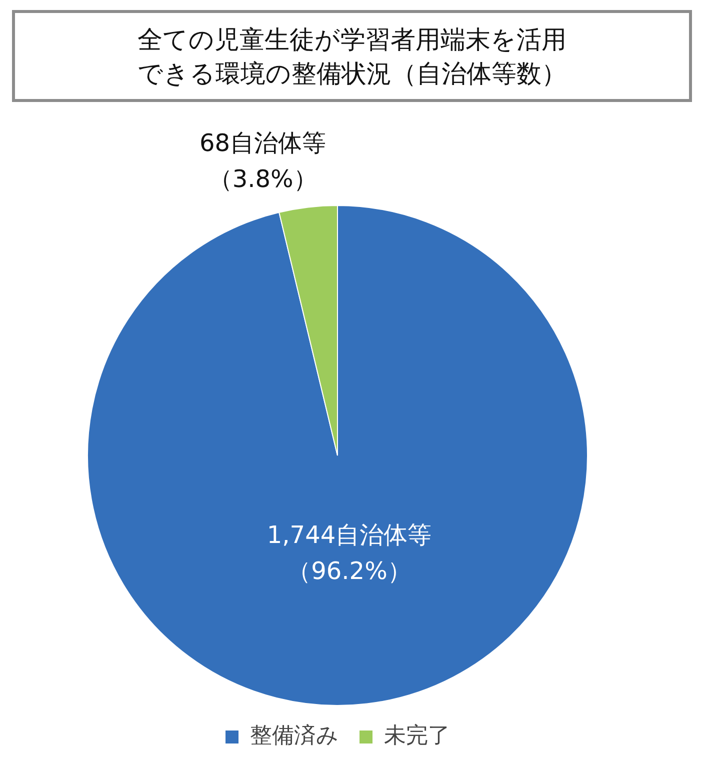 The image size is (710, 778). I want to click on data-label: 68自治体等（3.8%）, so click(263, 160).